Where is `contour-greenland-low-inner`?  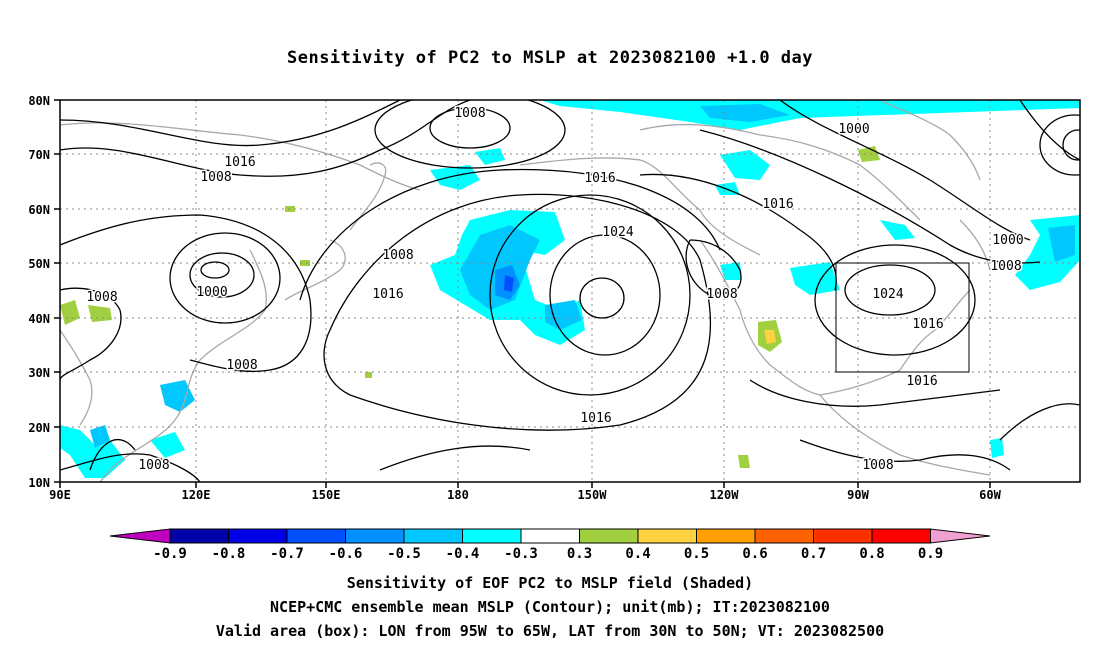
contour-greenland-low-inner is located at coordinates (1071, 145).